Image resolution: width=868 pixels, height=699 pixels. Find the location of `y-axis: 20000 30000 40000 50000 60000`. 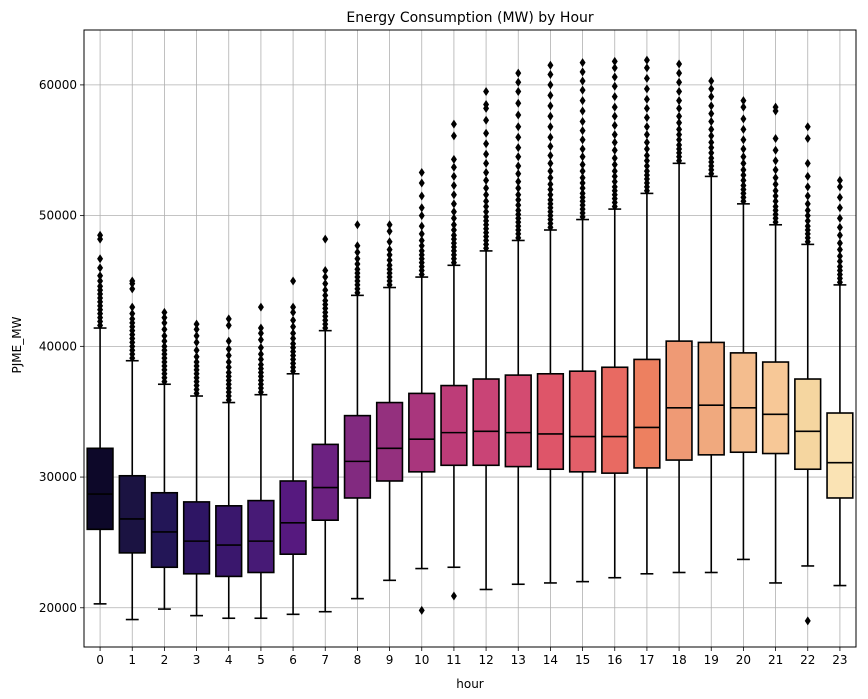

y-axis: 20000 30000 40000 50000 60000 is located at coordinates (61, 346).